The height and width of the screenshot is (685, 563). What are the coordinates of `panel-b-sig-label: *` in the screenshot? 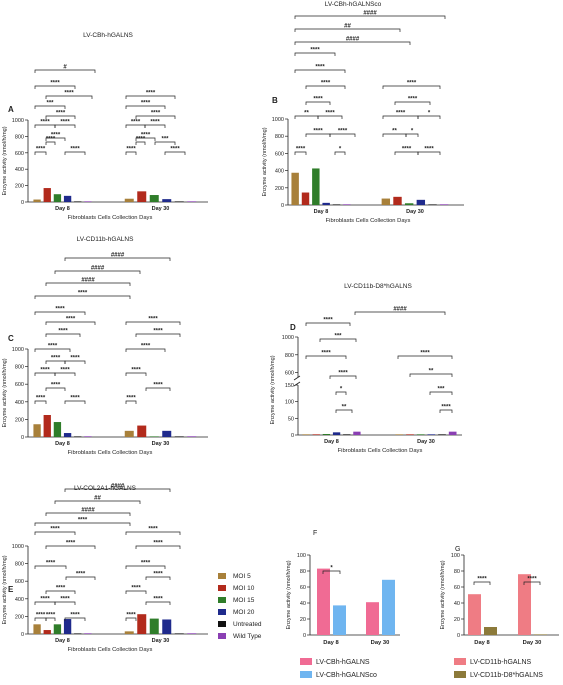 It's located at (429, 114).